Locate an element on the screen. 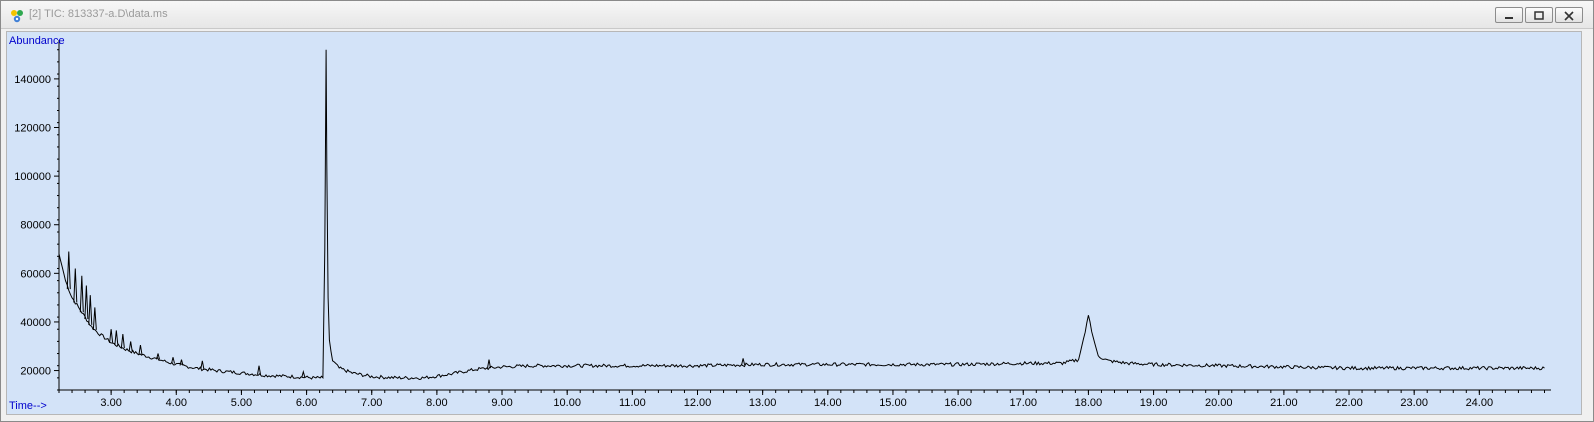  x-tick-label: 19.00 is located at coordinates (1154, 403).